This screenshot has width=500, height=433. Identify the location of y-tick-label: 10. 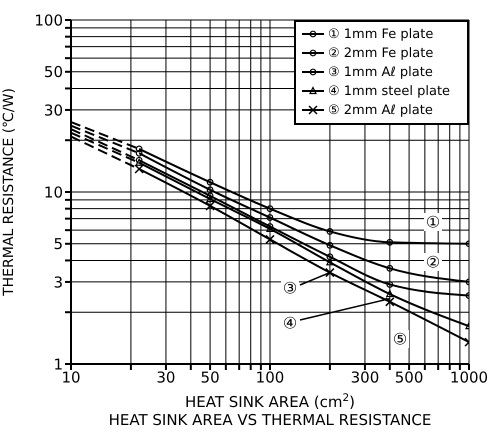
(53, 192).